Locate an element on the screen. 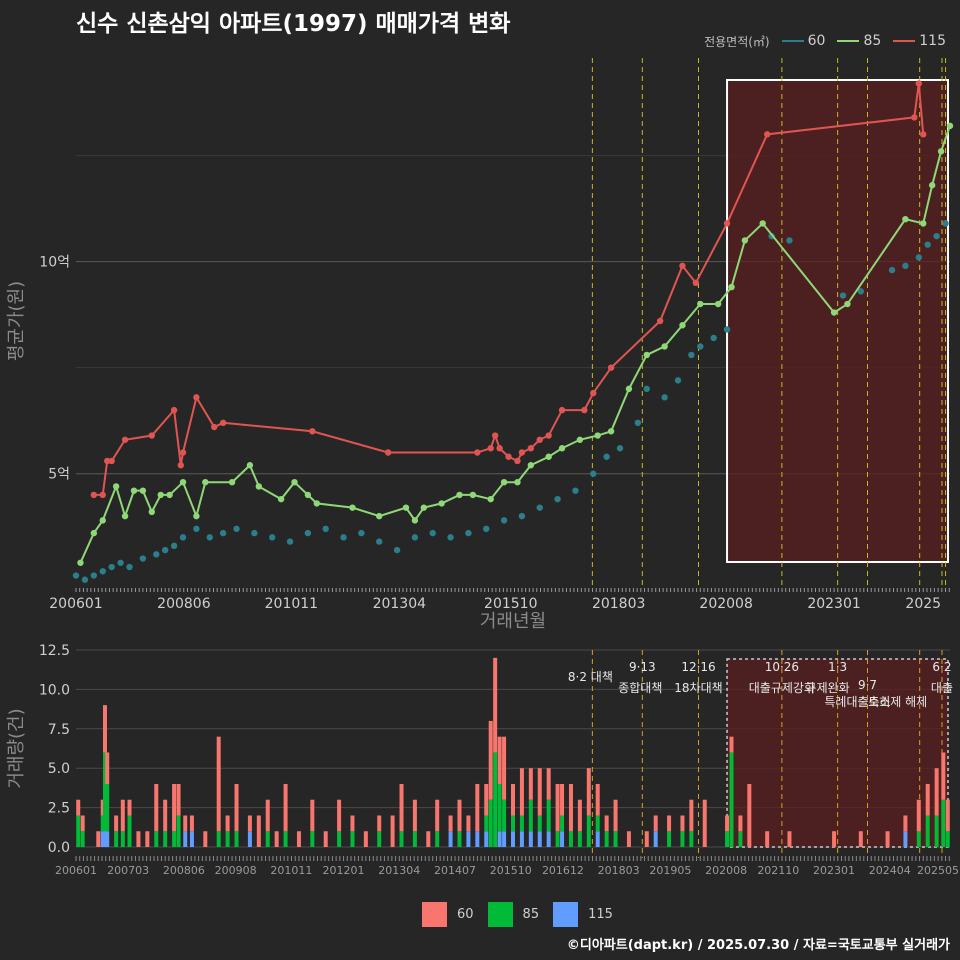 The image size is (960, 960). legend-swatch is located at coordinates (792, 41).